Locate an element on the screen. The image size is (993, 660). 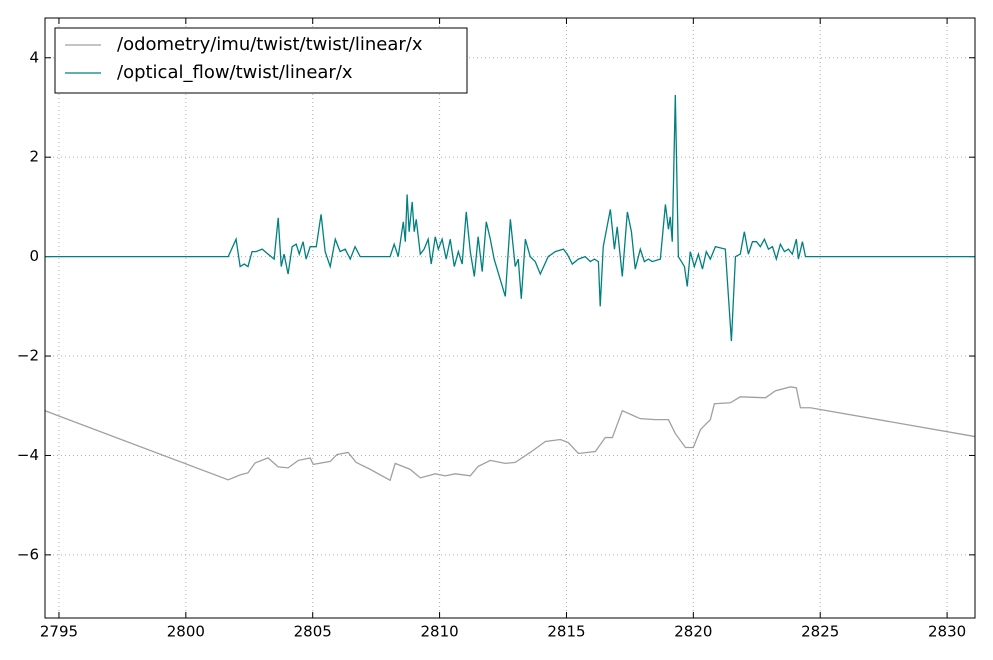
legend-label: /odometry/imu/twist/twist/linear/x is located at coordinates (270, 44).